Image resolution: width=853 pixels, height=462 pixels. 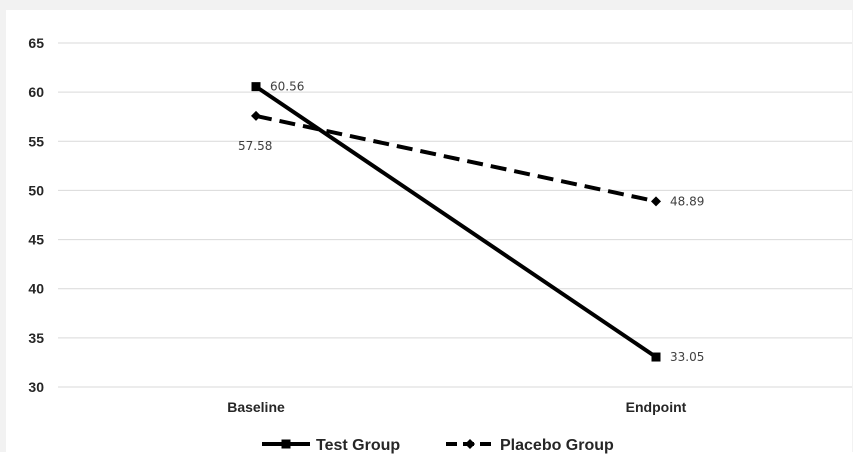 What do you see at coordinates (687, 357) in the screenshot?
I see `test-group-data-label: 33.05` at bounding box center [687, 357].